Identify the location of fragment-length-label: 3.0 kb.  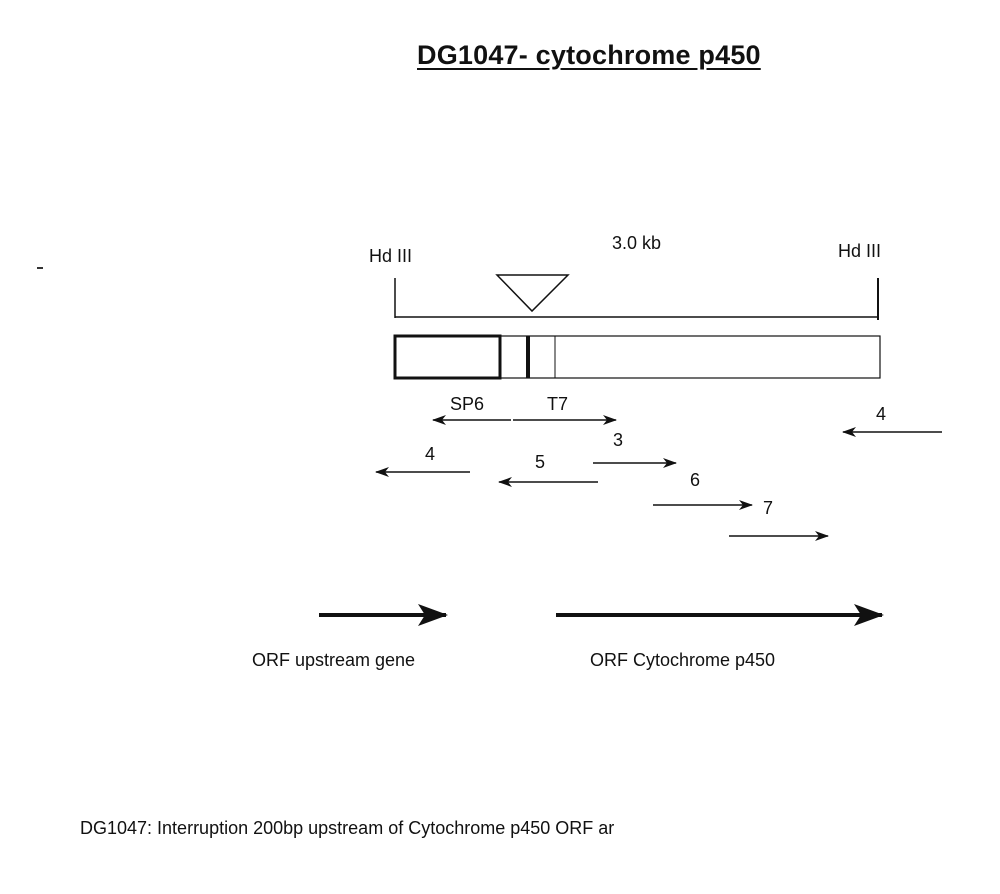
(637, 243).